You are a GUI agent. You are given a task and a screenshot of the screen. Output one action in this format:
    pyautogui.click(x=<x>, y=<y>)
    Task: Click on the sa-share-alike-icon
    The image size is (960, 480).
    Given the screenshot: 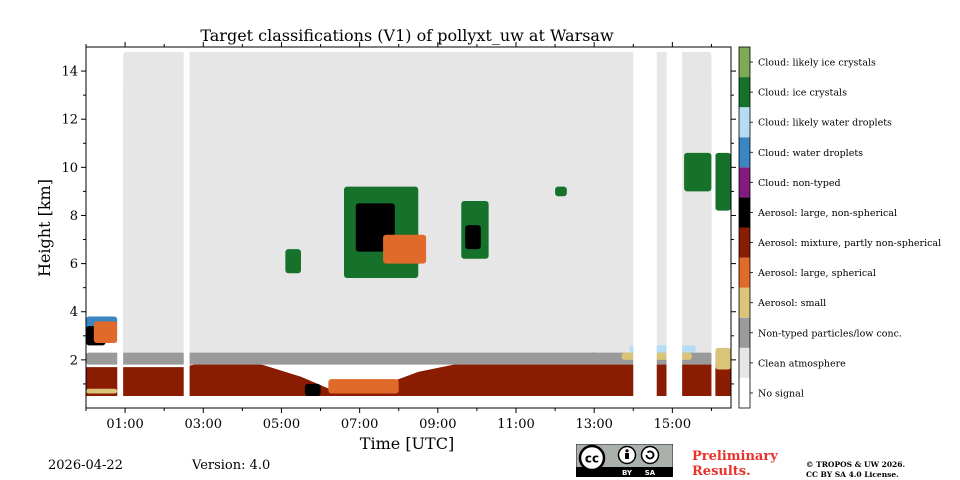 What is the action you would take?
    pyautogui.click(x=650, y=455)
    